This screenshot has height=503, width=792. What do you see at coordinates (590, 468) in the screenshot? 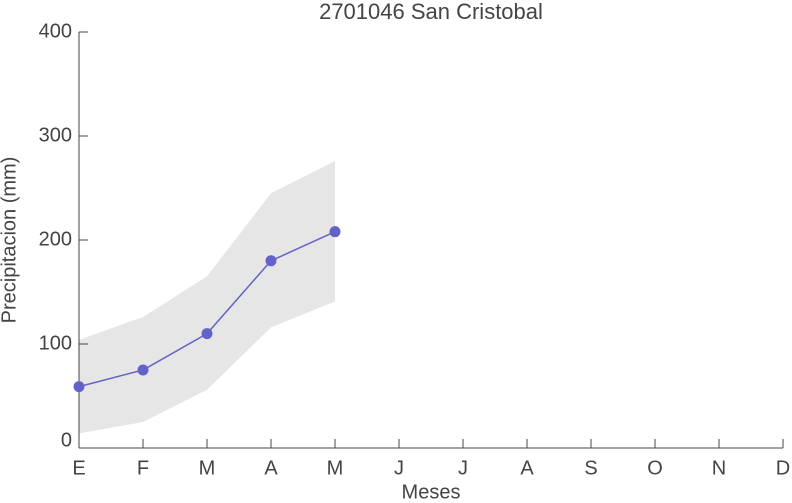
I see `x-tick-label: S` at bounding box center [590, 468].